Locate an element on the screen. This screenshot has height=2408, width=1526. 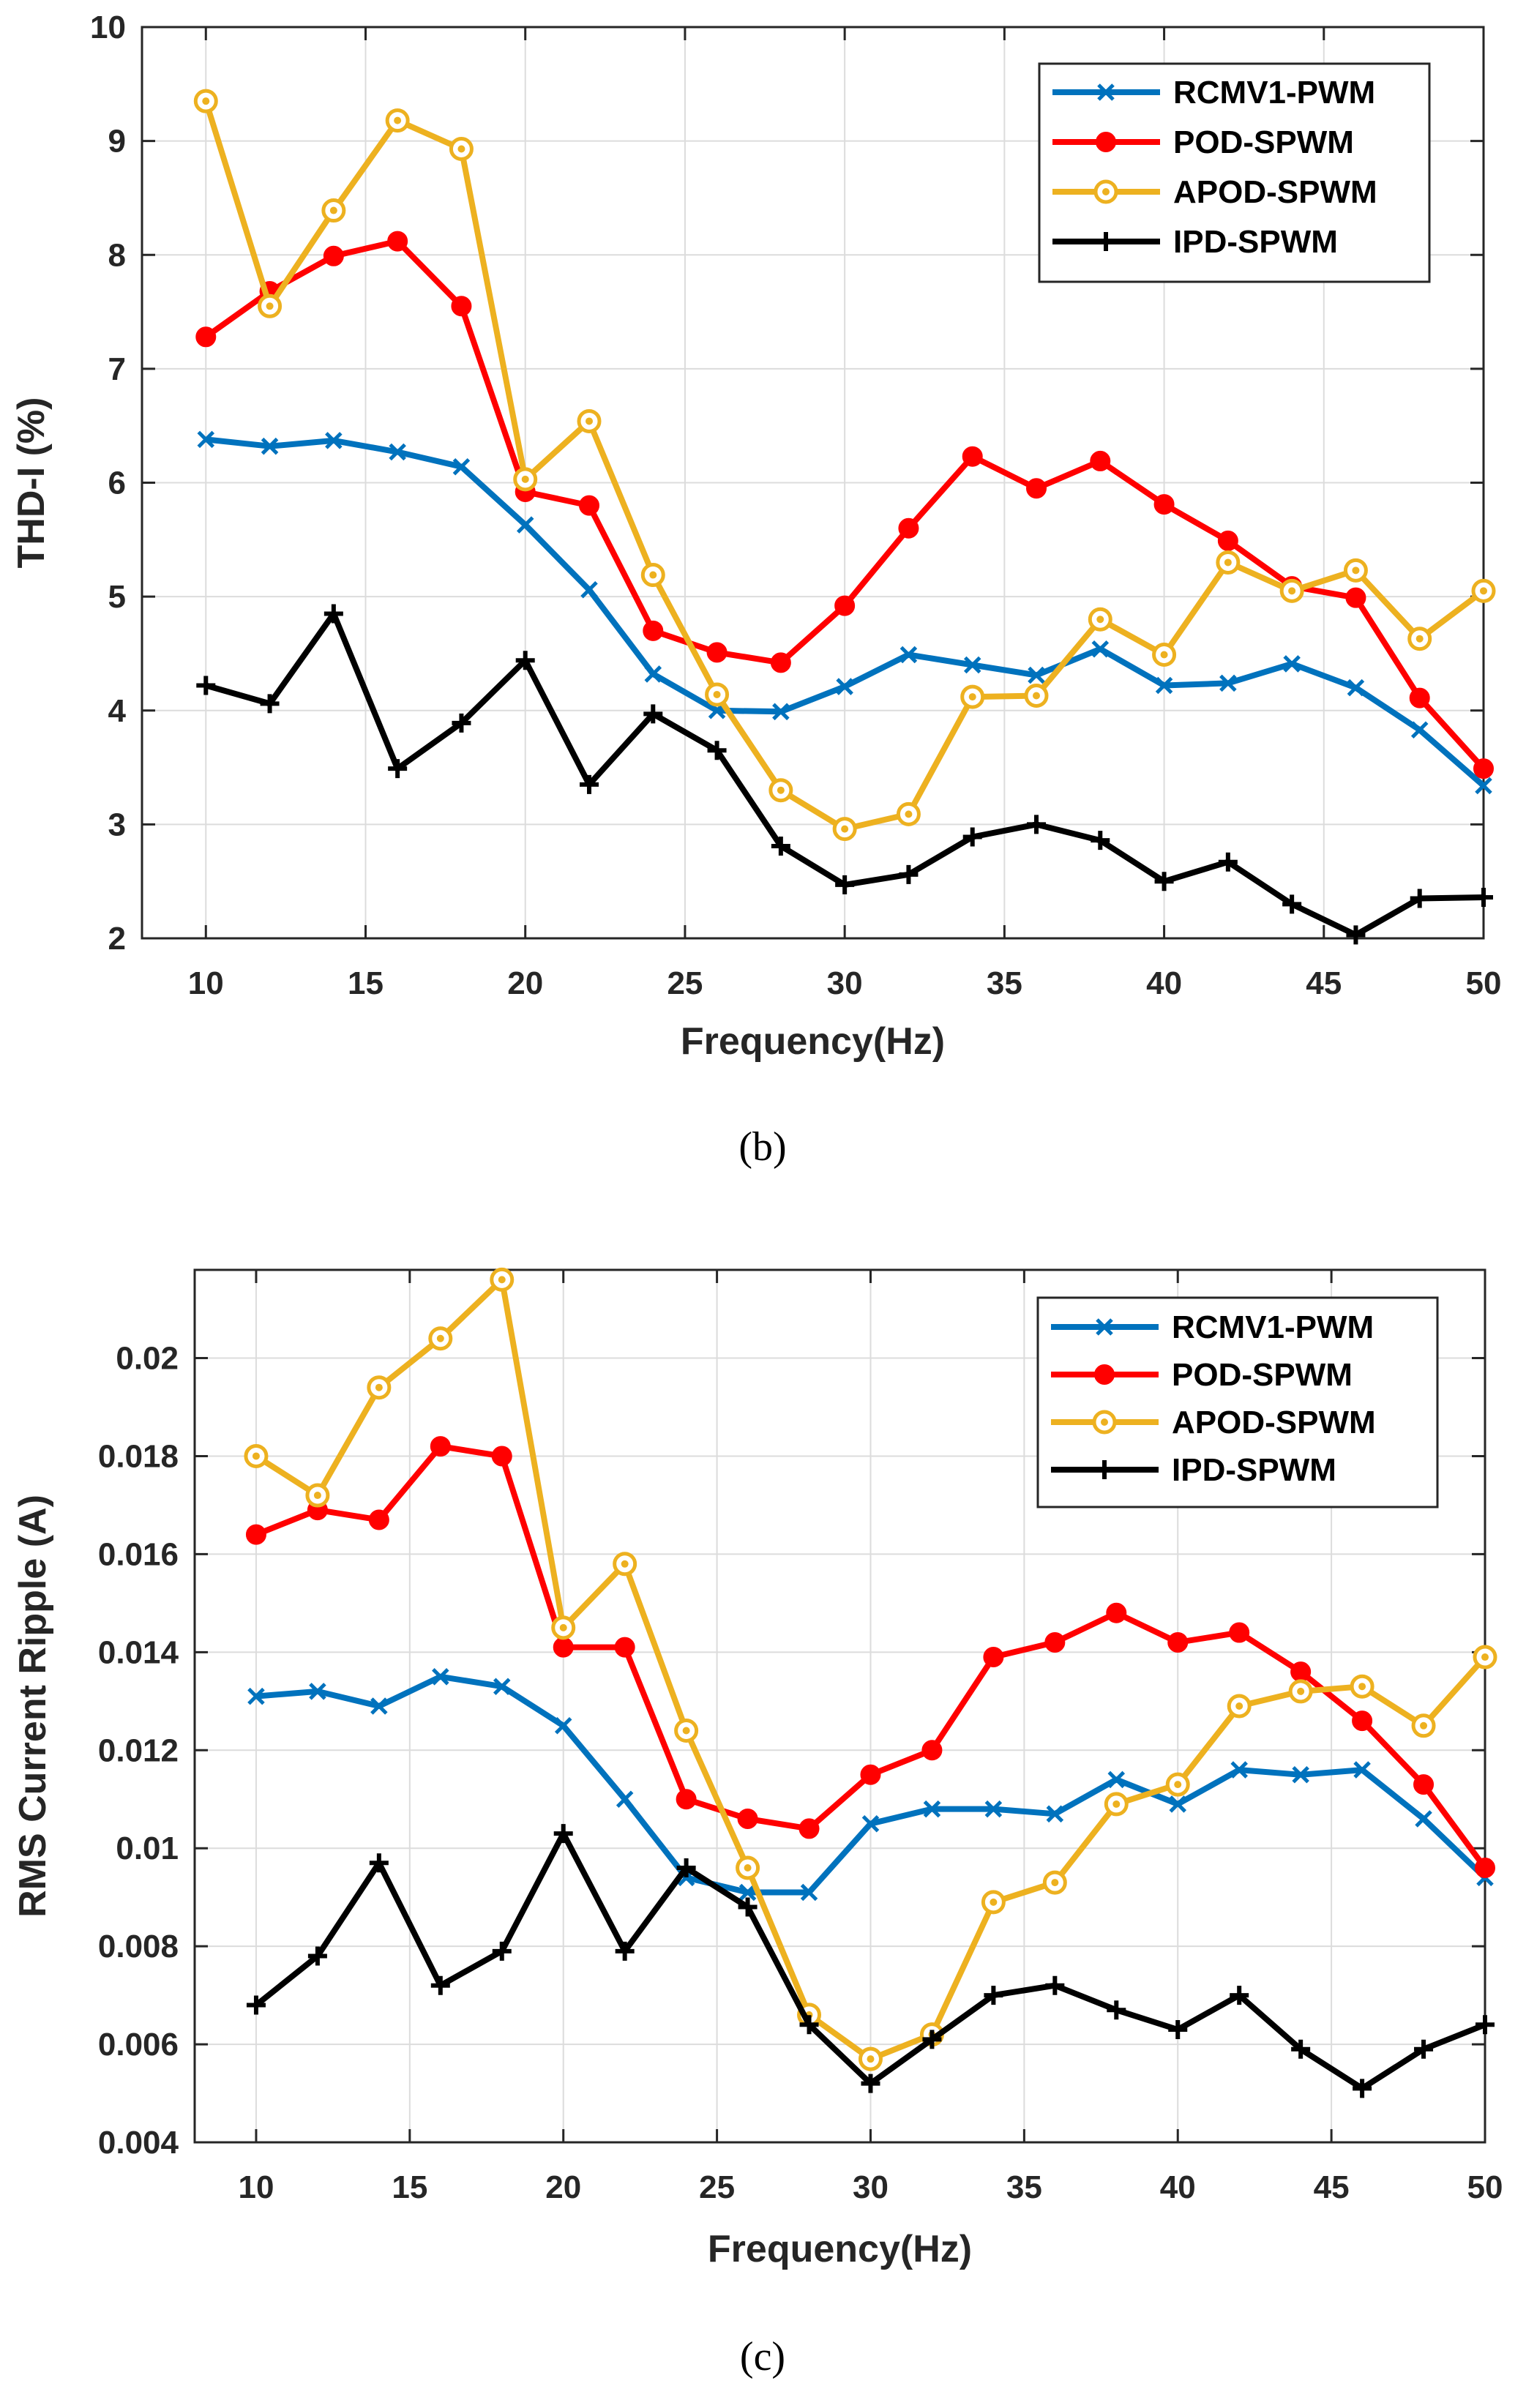
y-tick-label: 2 is located at coordinates (117, 939).